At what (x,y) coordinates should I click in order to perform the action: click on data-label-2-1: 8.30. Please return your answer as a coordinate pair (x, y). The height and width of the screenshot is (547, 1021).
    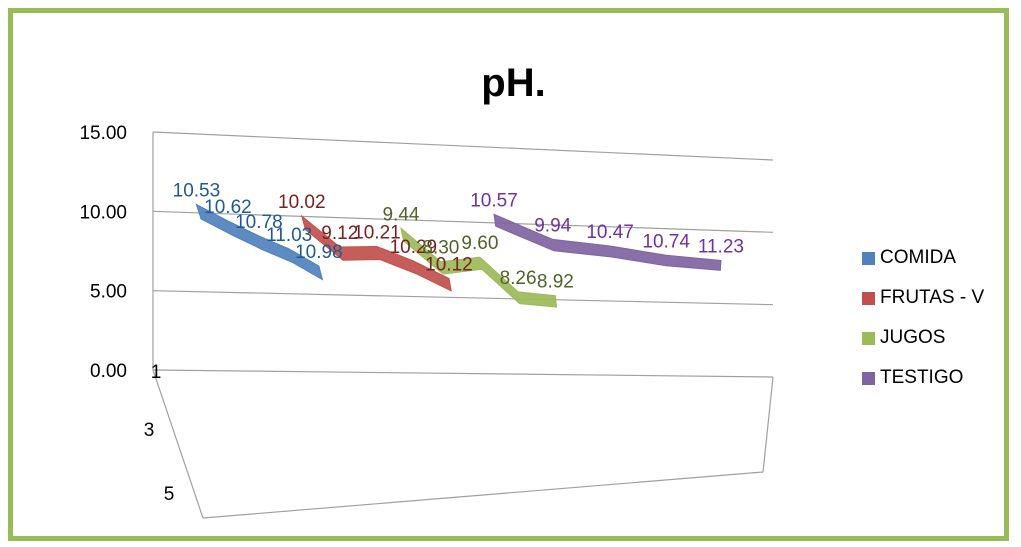
    Looking at the image, I should click on (440, 248).